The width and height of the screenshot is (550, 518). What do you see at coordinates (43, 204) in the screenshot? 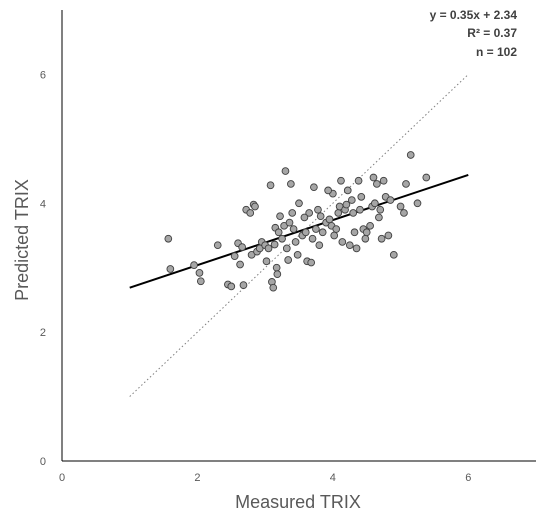
I see `y-tick-label: 4` at bounding box center [43, 204].